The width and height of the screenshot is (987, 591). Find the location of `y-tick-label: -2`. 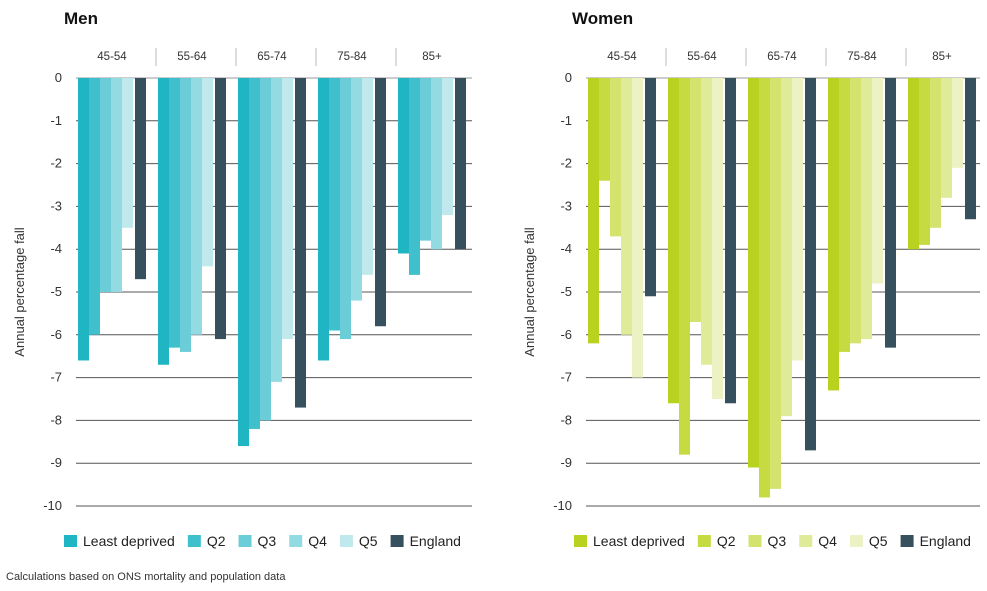

y-tick-label: -2 is located at coordinates (56, 163).